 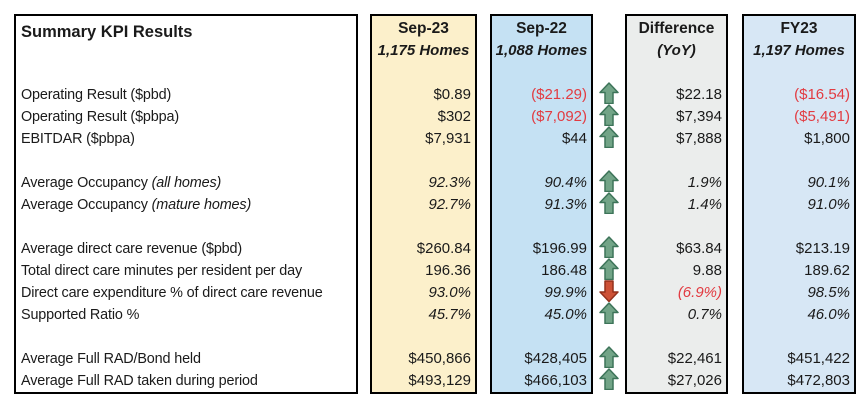 I want to click on kpi-value-sep23: 92.3%, so click(x=449, y=182).